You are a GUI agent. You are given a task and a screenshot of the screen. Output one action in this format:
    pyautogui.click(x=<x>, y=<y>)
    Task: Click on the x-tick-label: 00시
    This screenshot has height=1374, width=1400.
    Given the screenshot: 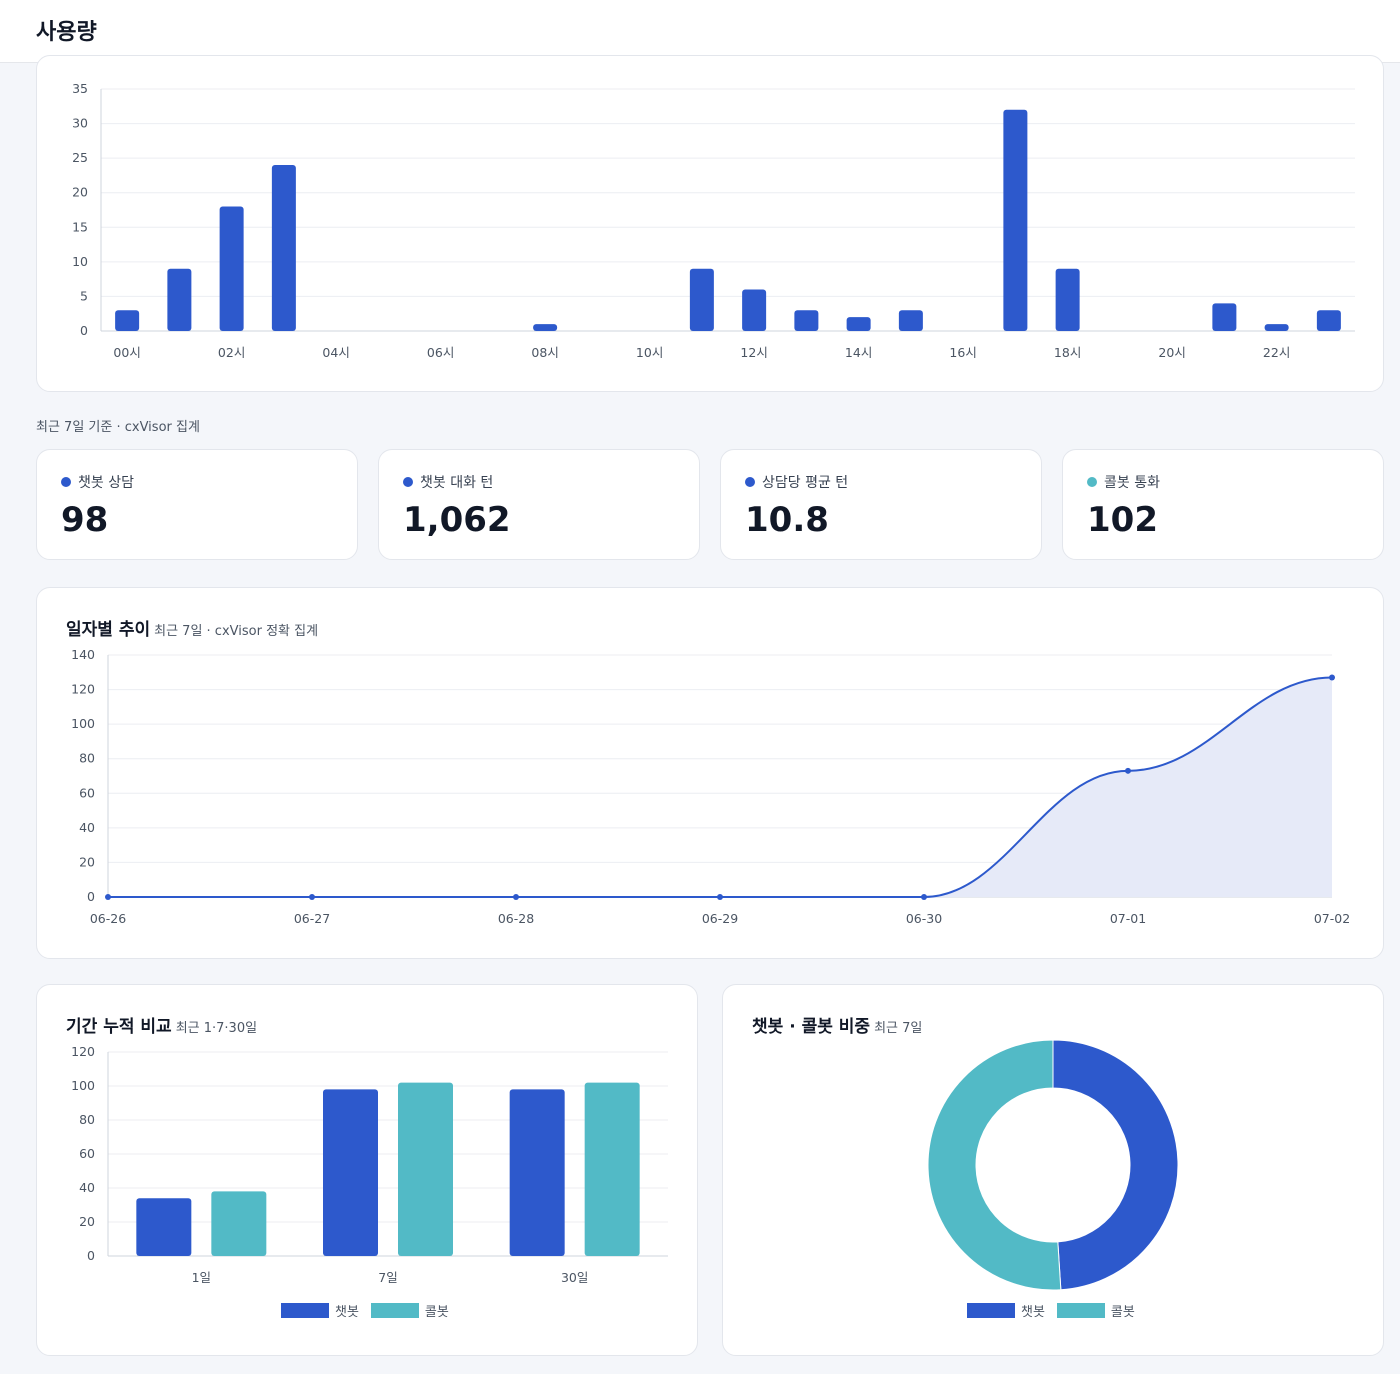 What is the action you would take?
    pyautogui.click(x=126, y=352)
    